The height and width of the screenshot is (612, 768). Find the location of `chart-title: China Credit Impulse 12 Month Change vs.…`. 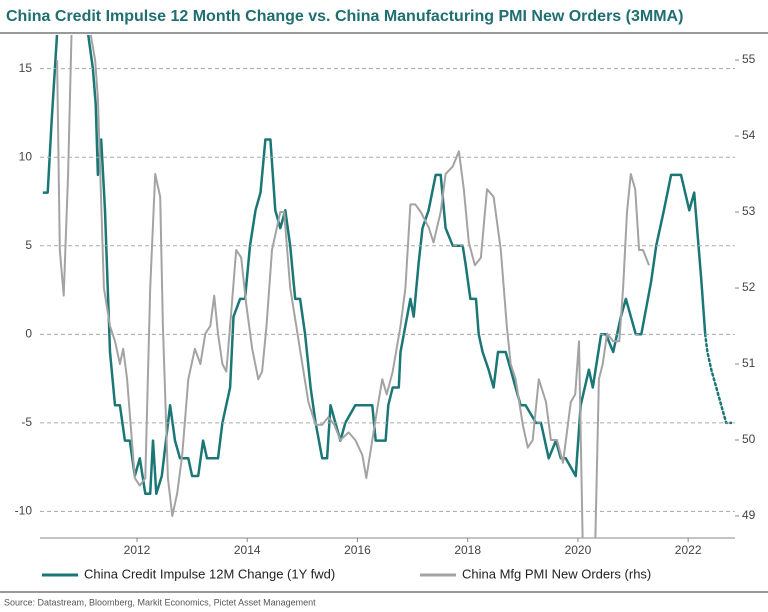

chart-title: China Credit Impulse 12 Month Change vs.… is located at coordinates (344, 16).